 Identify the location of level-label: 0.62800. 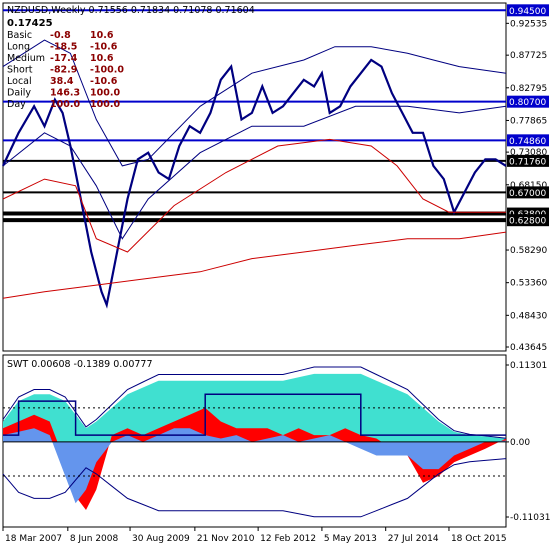
(527, 222).